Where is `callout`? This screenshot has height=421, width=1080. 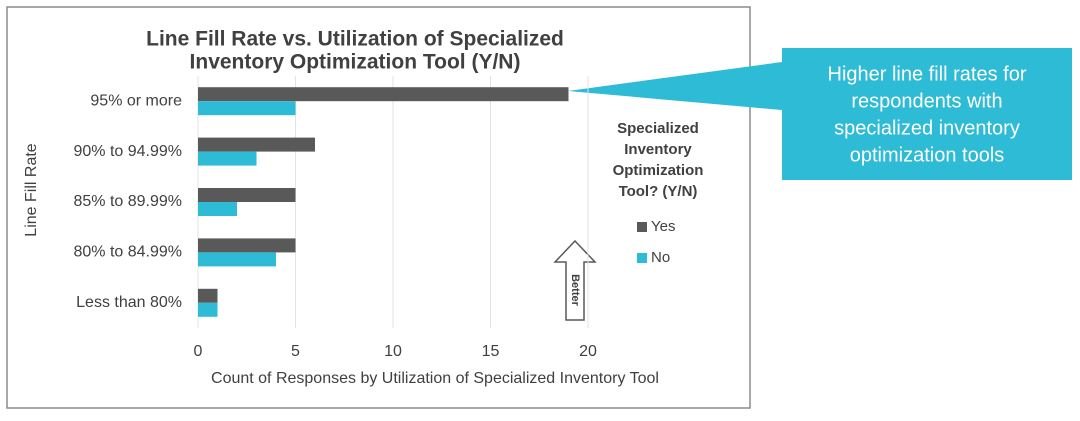
callout is located at coordinates (820, 114).